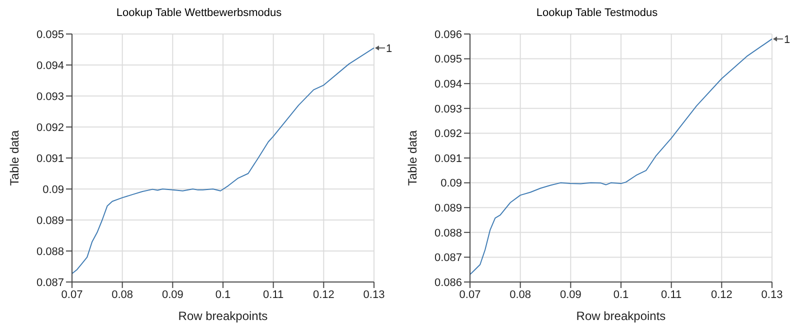 This screenshot has width=800, height=329. What do you see at coordinates (448, 282) in the screenshot?
I see `y-tick-label: 0.086` at bounding box center [448, 282].